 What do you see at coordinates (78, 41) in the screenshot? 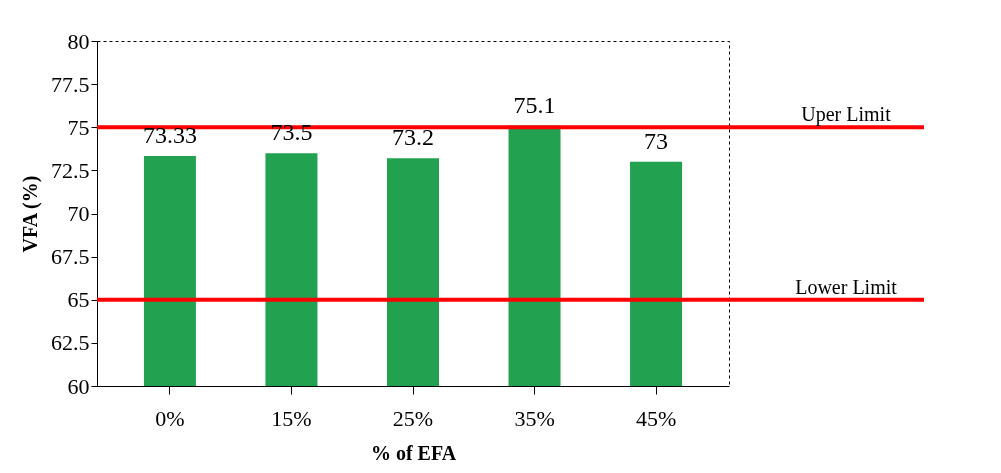
I see `y-tick-label: 80` at bounding box center [78, 41].